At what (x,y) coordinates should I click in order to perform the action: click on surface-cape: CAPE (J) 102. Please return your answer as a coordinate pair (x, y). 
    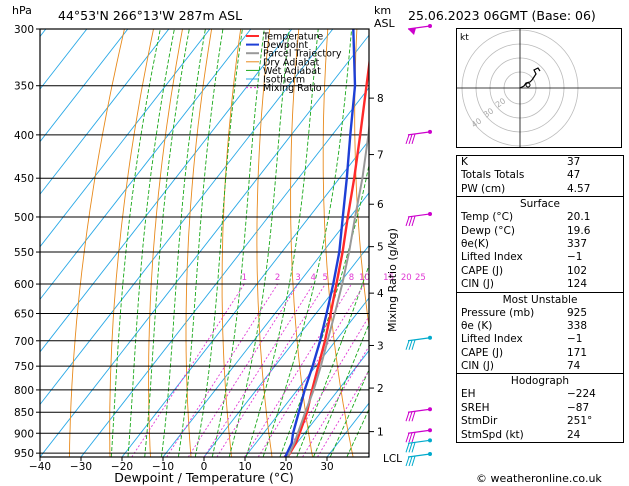
    Looking at the image, I should click on (524, 270).